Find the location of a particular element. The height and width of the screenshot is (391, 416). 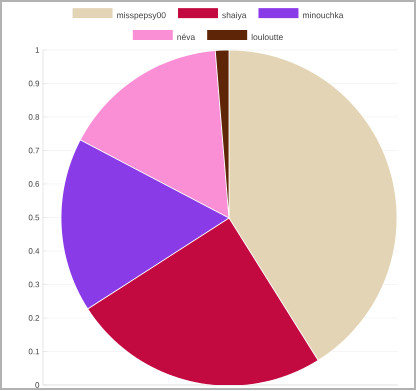

legend-label: misspepsy00 is located at coordinates (141, 16).